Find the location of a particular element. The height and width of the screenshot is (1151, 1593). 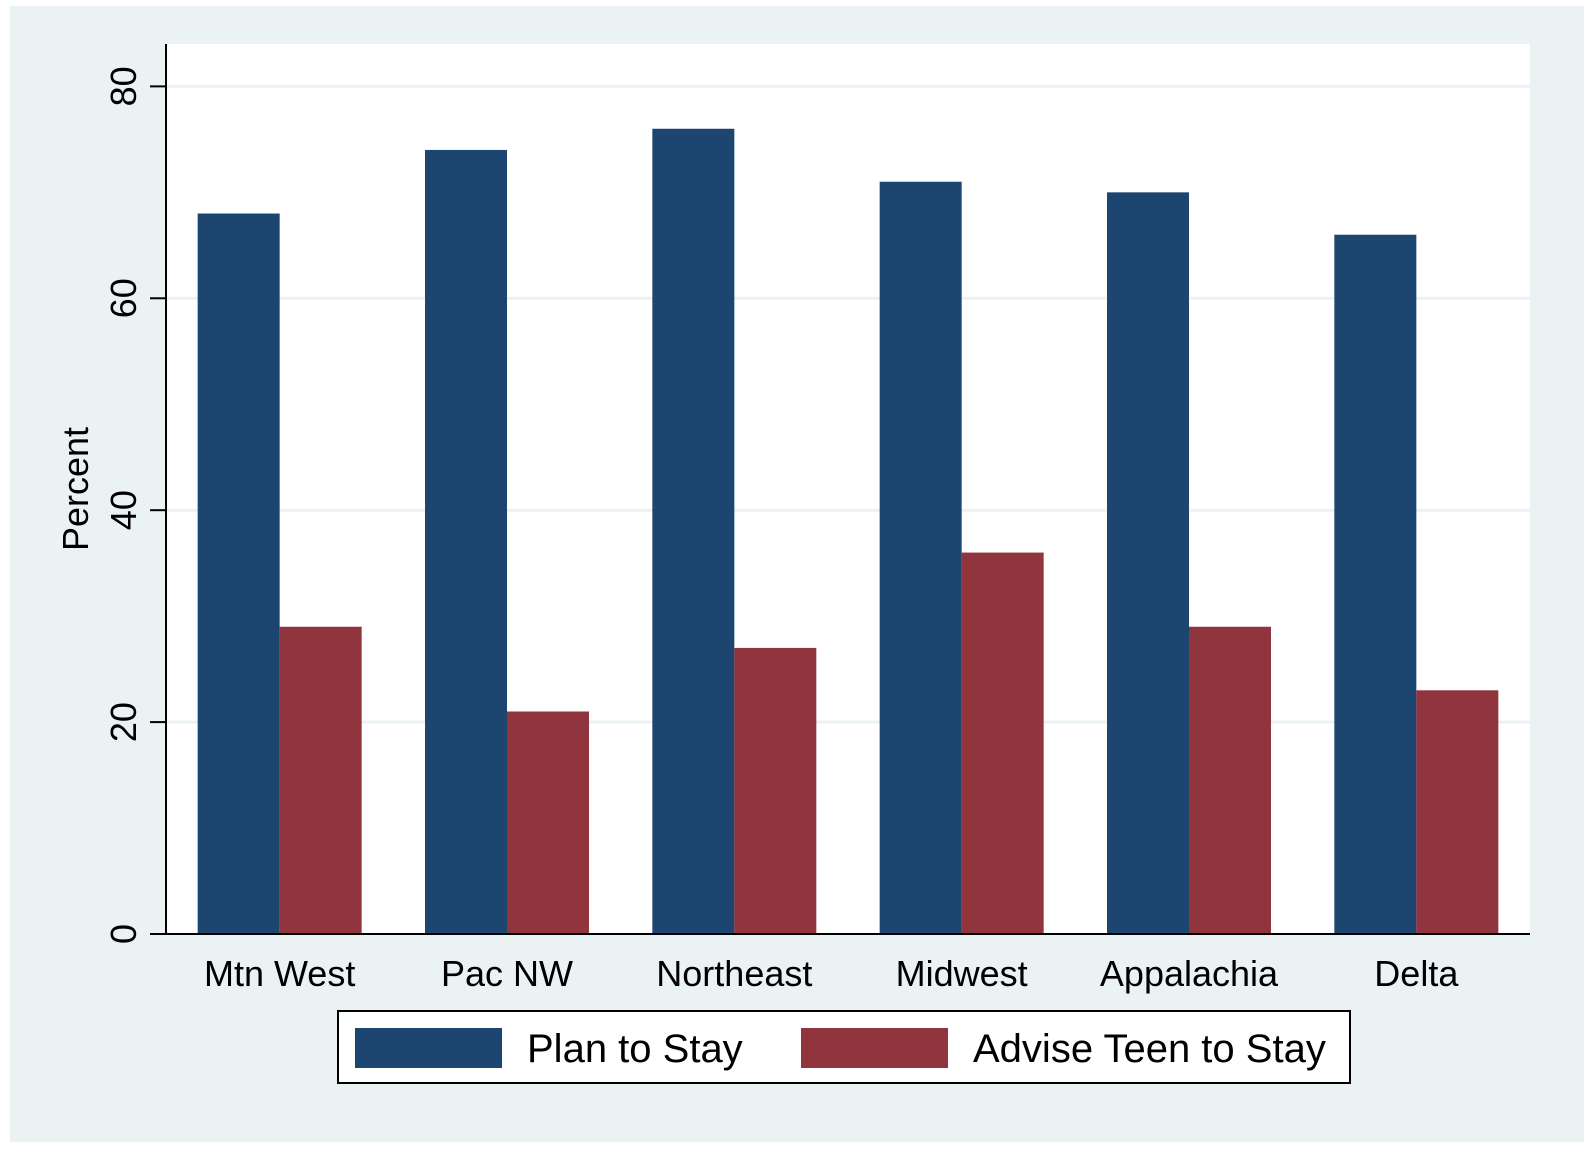

legend: Plan to Stay Advise Teen to Stay is located at coordinates (844, 1047).